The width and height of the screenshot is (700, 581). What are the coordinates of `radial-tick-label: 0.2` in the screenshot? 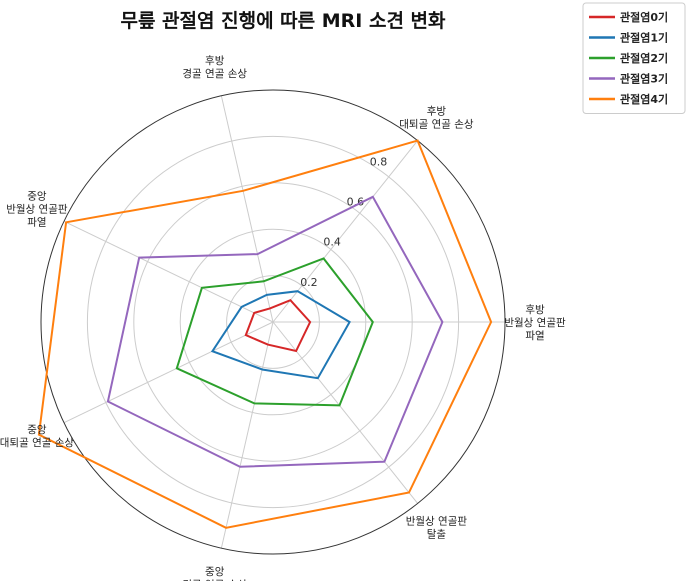 It's located at (309, 282).